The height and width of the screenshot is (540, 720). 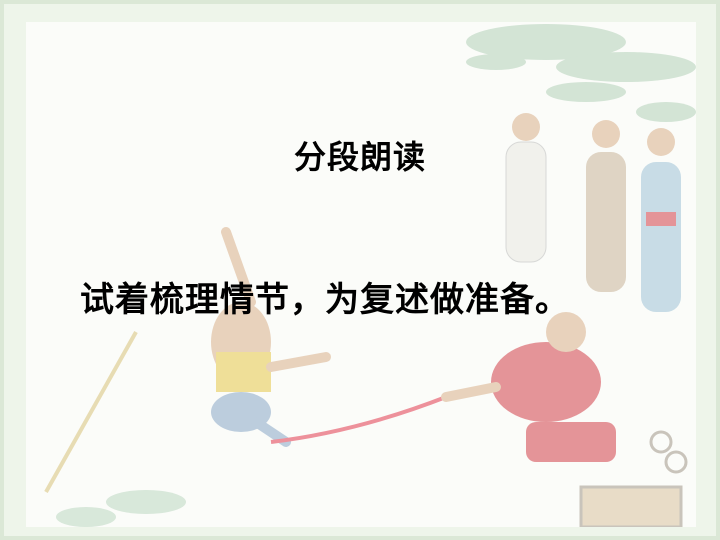 What do you see at coordinates (581, 73) in the screenshot?
I see `foliage-icon` at bounding box center [581, 73].